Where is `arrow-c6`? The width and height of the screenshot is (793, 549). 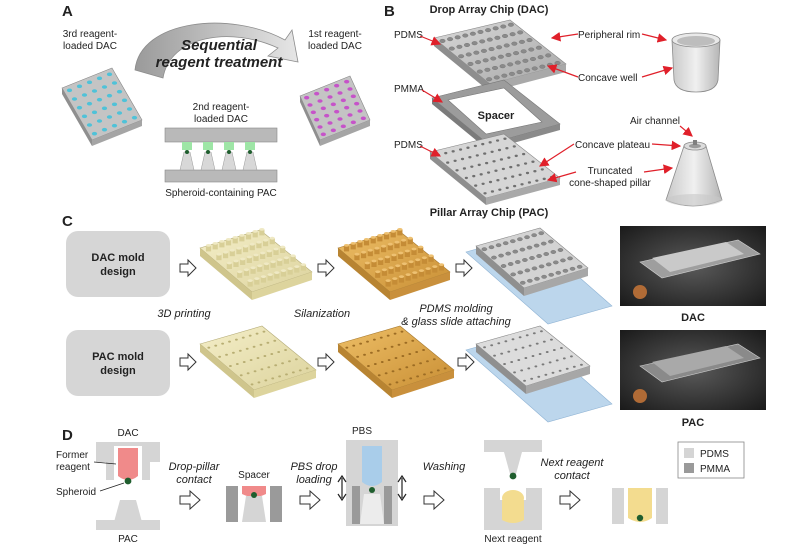
arrow-c6 is located at coordinates (466, 362).